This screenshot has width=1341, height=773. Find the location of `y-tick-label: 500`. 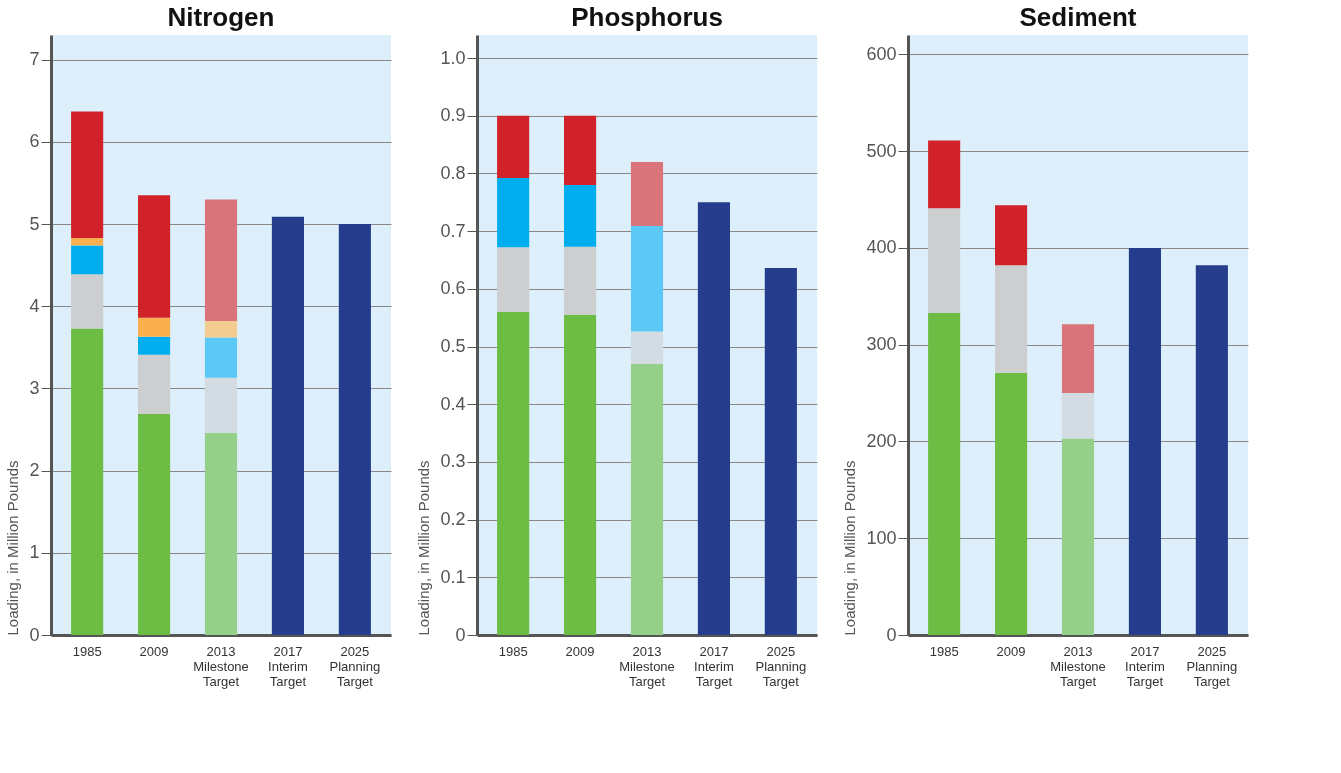

y-tick-label: 500 is located at coordinates (881, 150).